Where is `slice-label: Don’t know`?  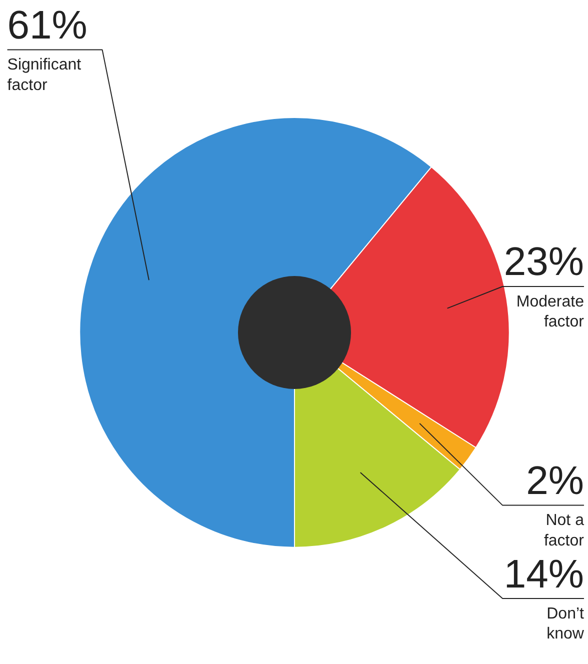
slice-label: Don’t know is located at coordinates (565, 624).